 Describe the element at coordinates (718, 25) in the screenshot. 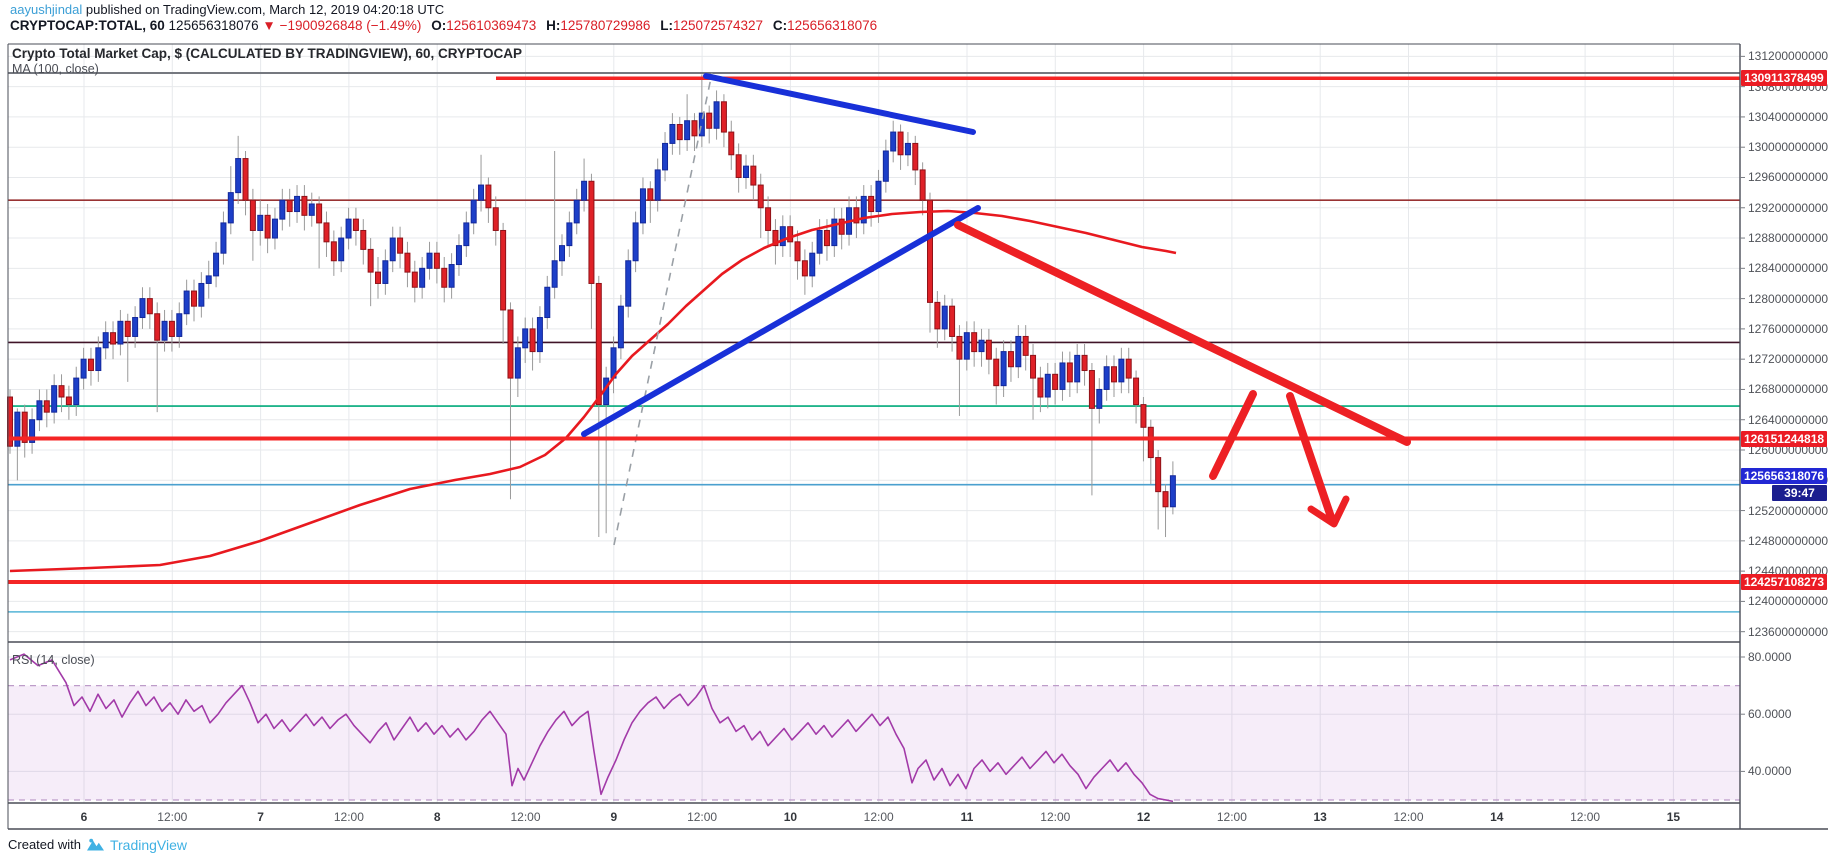

I see `low-value: 125072574327` at that location.